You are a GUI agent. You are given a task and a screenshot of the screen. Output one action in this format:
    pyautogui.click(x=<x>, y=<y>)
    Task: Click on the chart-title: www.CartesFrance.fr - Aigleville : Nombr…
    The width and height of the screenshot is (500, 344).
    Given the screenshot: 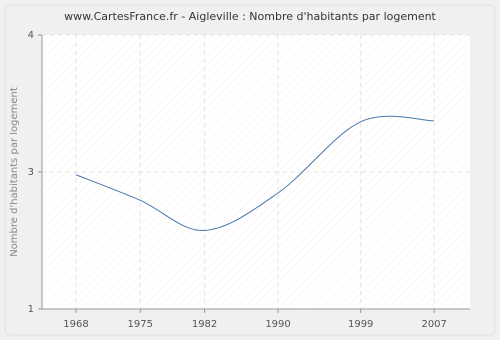 What is the action you would take?
    pyautogui.click(x=250, y=16)
    